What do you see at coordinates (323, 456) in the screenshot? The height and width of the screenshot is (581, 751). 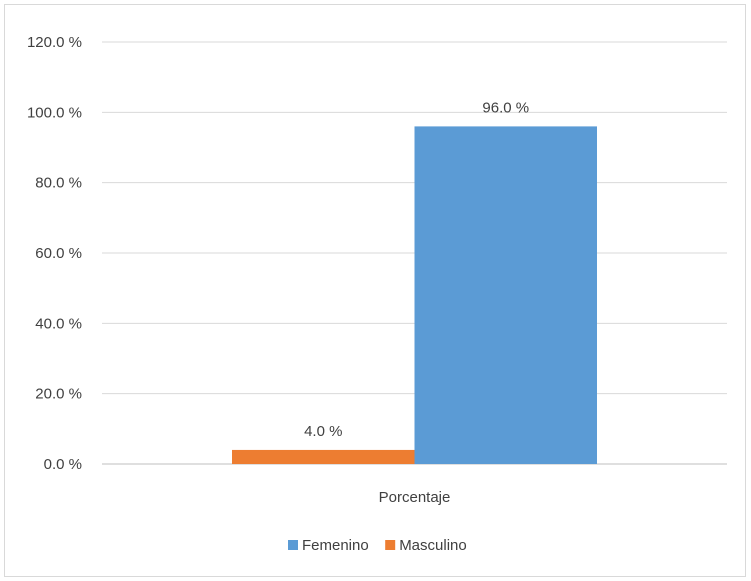 I see `bar-masculino` at bounding box center [323, 456].